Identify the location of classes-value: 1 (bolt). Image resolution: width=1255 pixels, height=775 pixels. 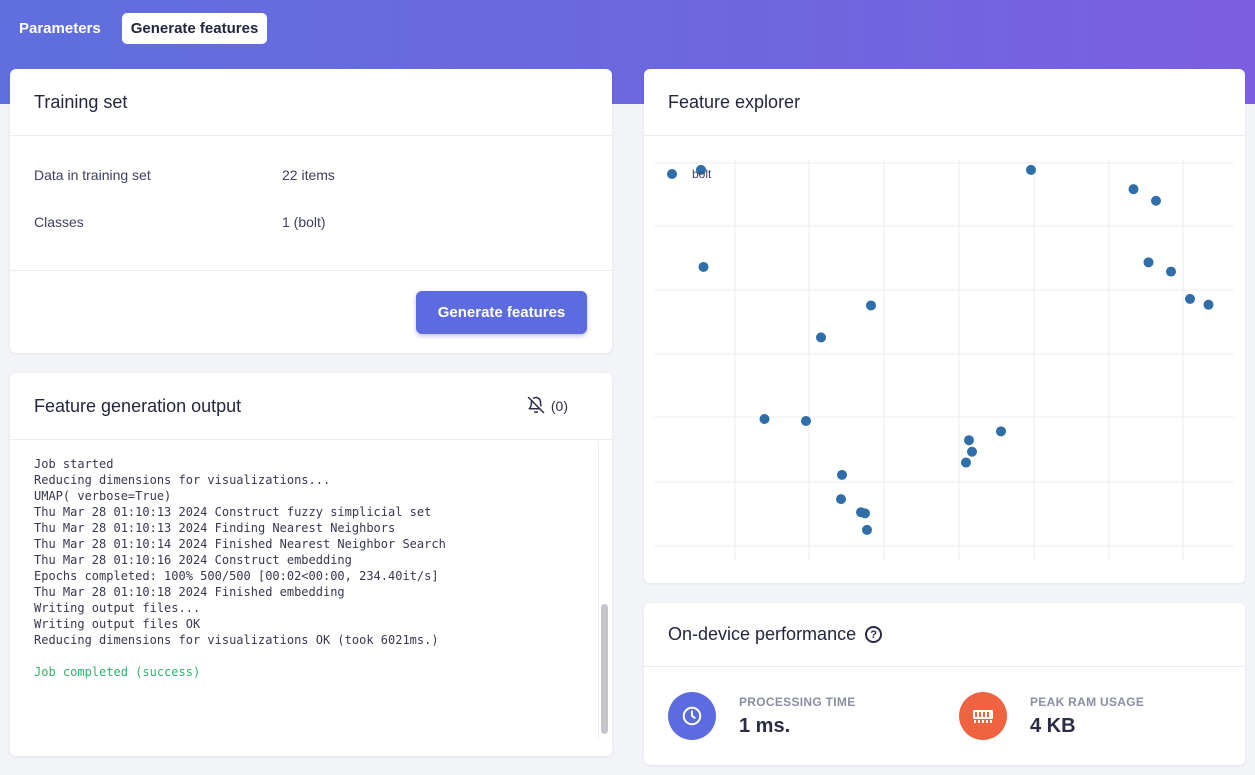
(304, 222).